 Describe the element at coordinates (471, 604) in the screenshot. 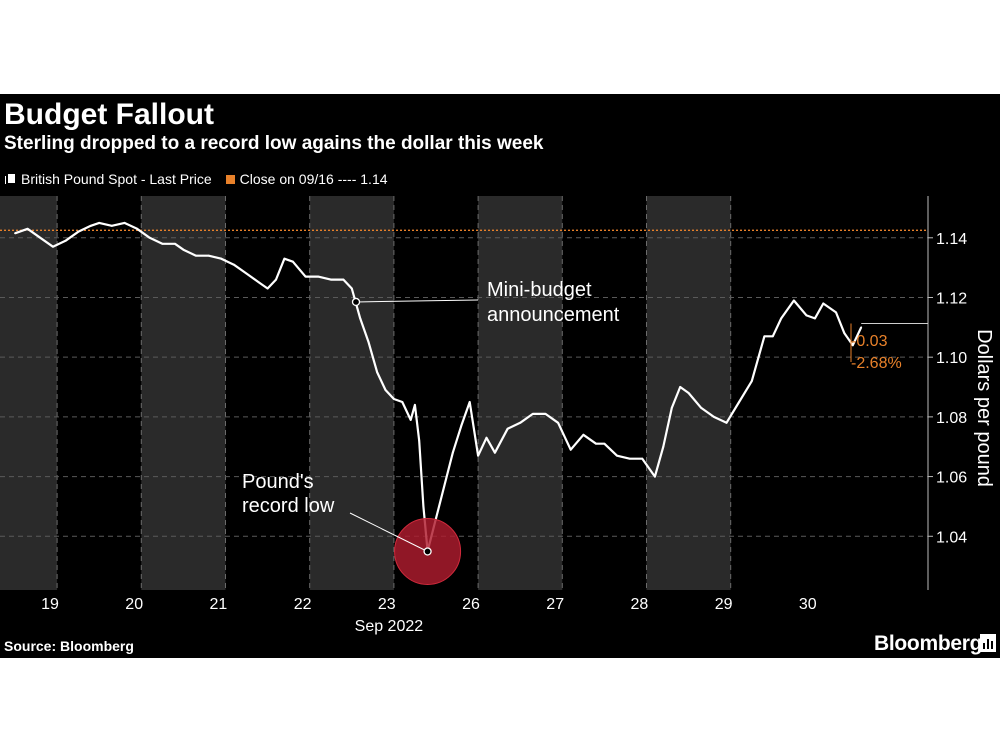

I see `x-tick-label: 26` at that location.